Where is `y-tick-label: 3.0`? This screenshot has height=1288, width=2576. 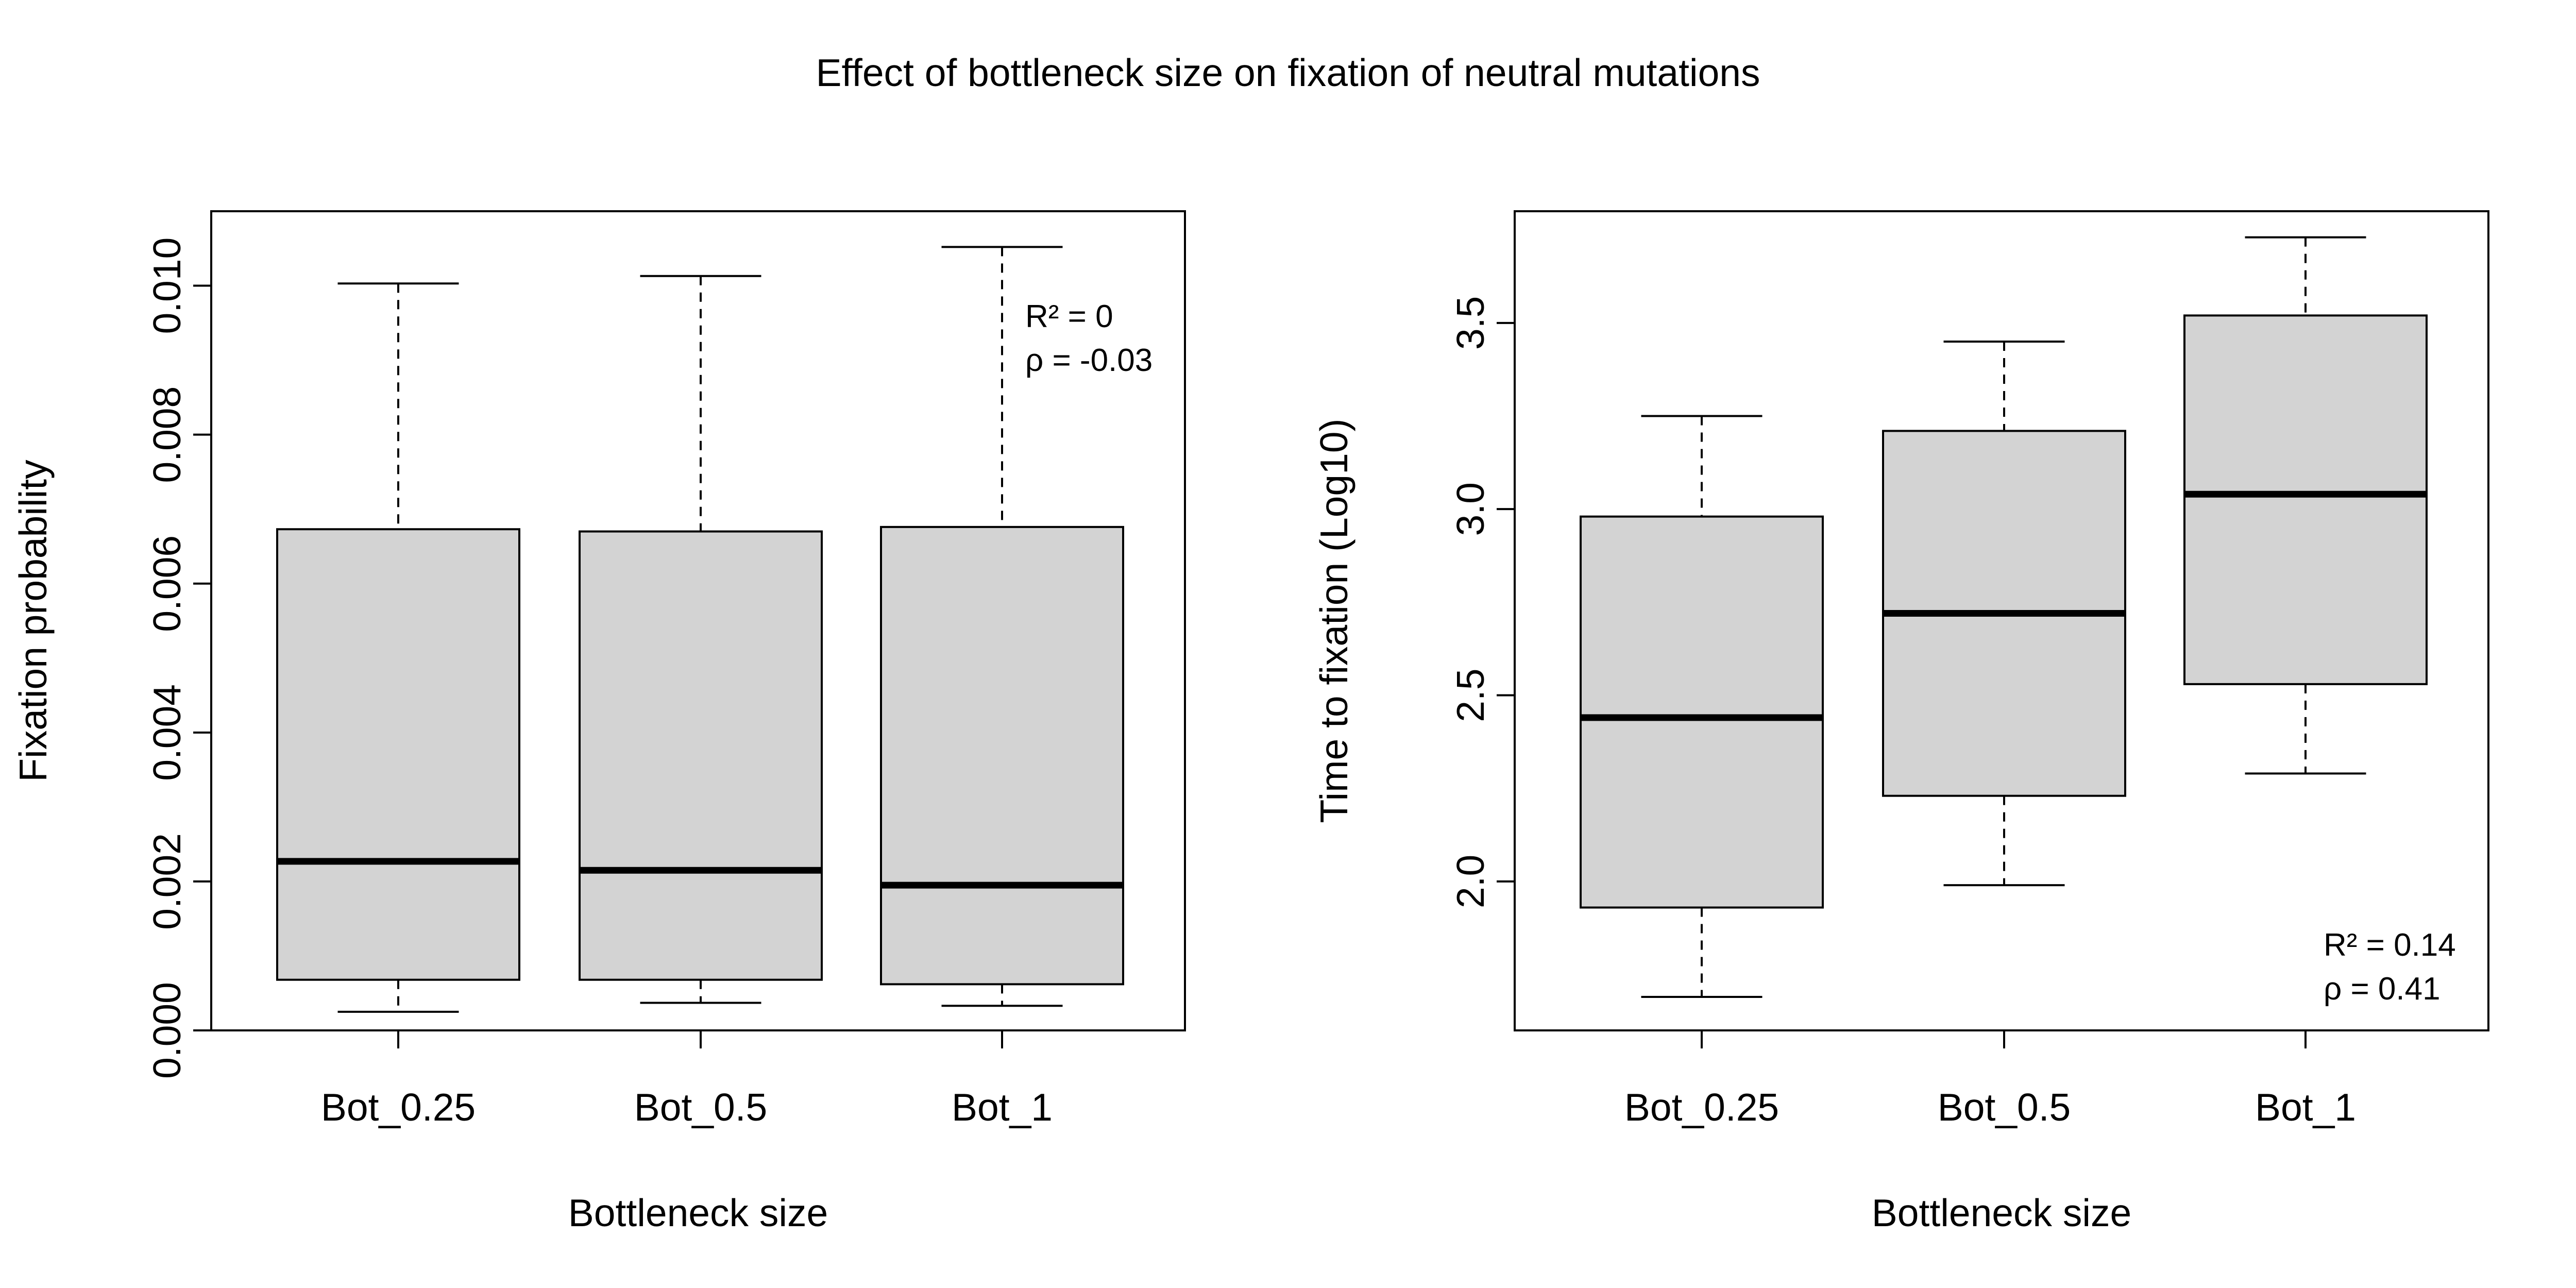 y-tick-label: 3.0 is located at coordinates (1470, 509).